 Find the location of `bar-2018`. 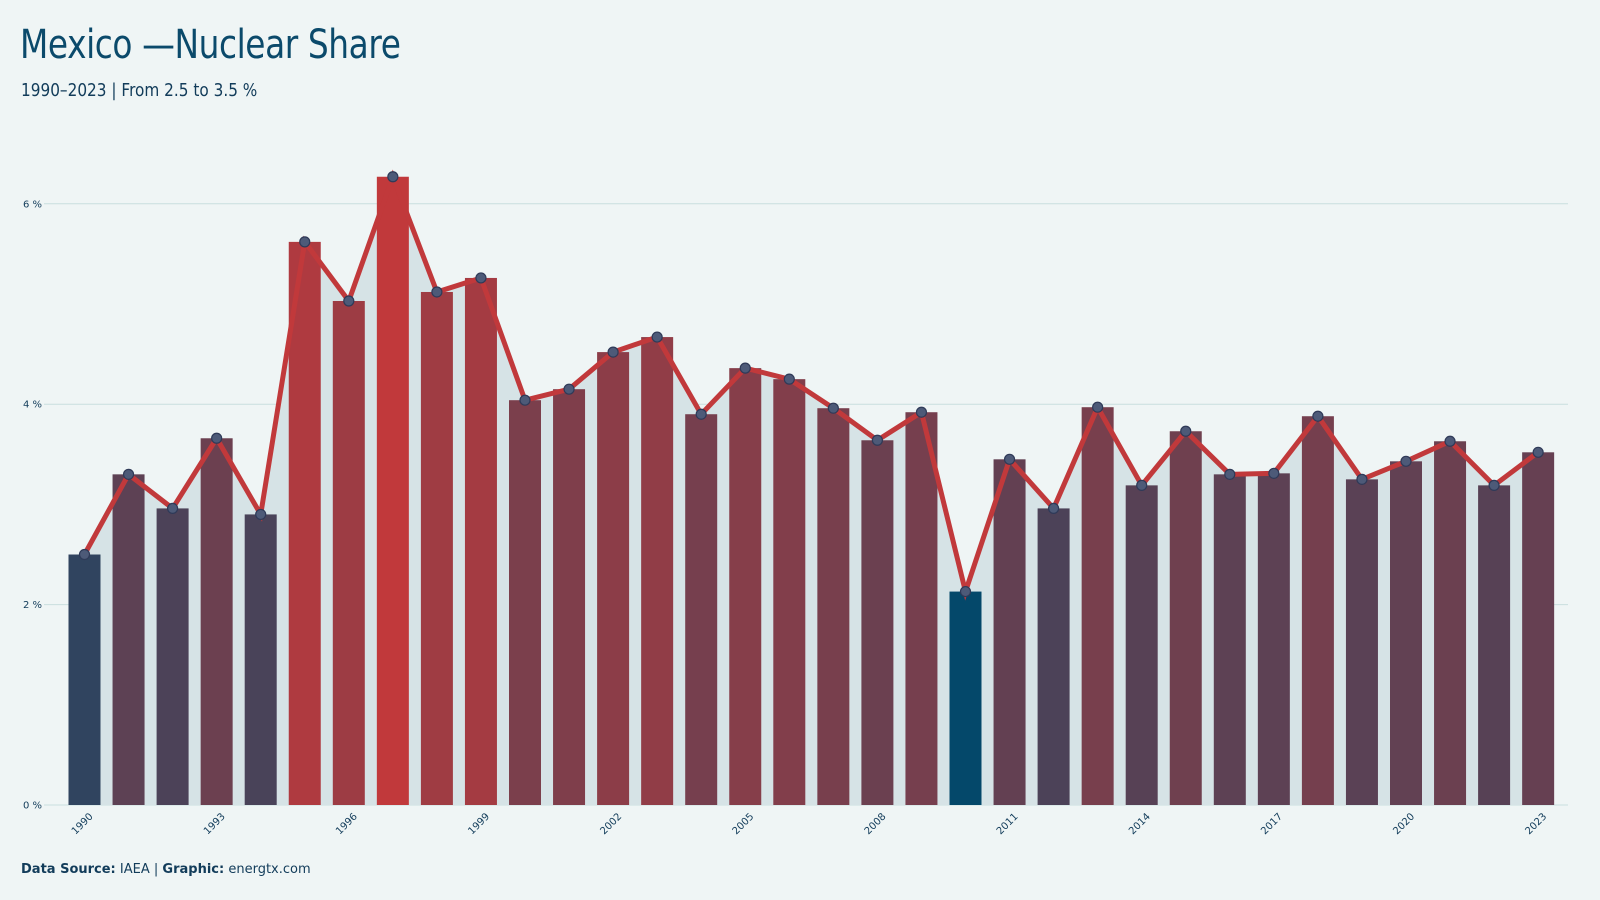

bar-2018 is located at coordinates (1317, 610).